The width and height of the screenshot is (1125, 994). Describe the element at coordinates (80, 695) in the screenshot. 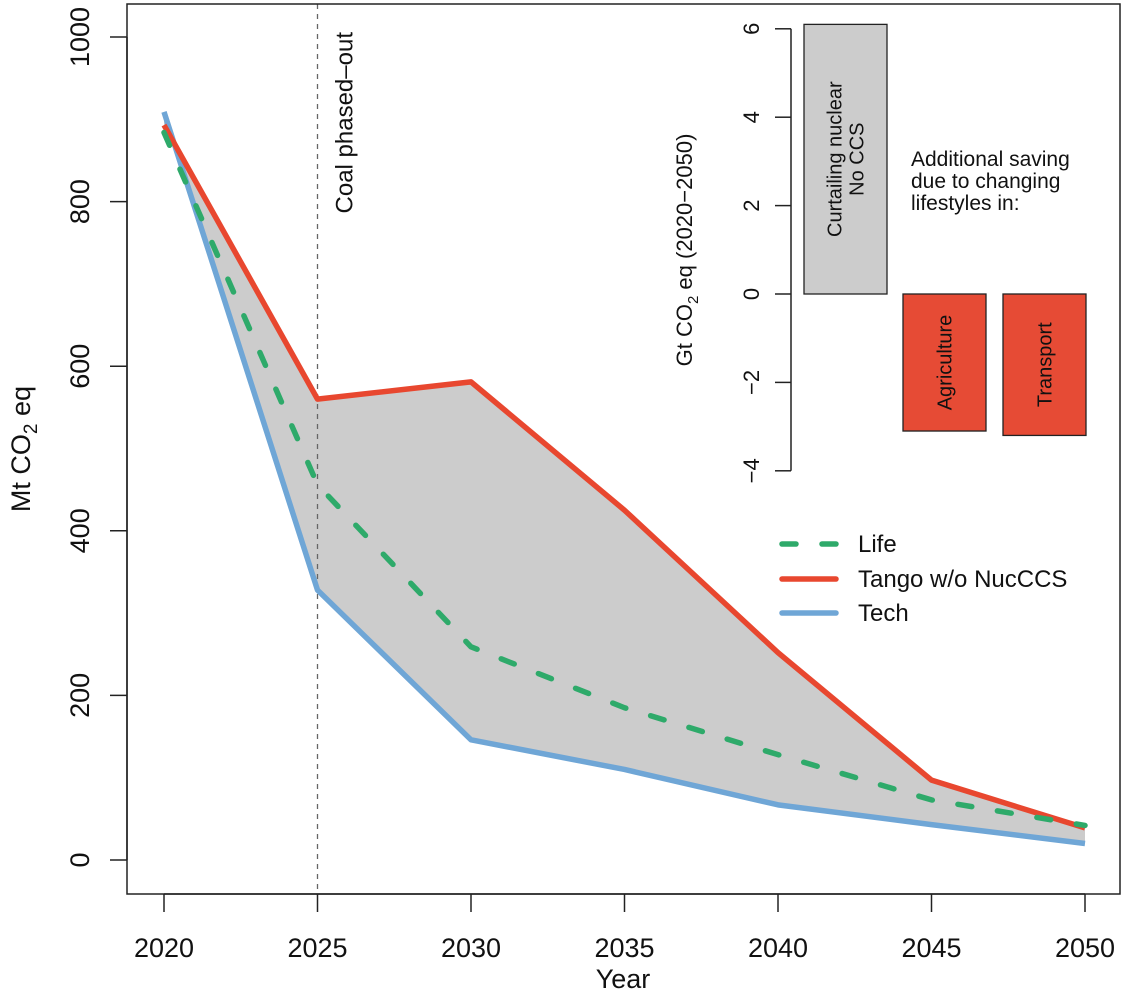

I see `y-tick-label: 200` at that location.